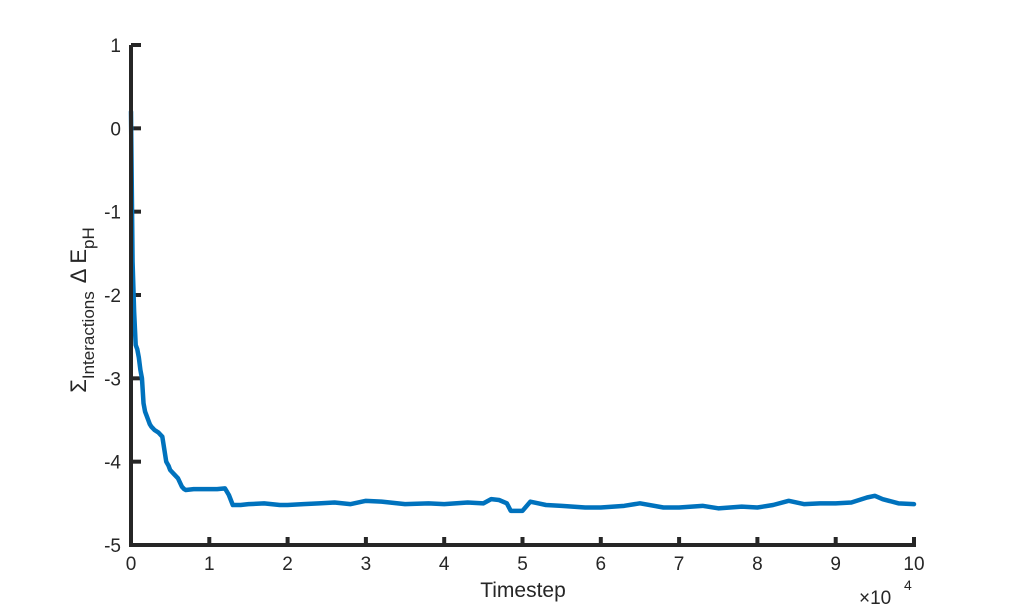 The width and height of the screenshot is (1011, 611). I want to click on y-tick-labels: 1 0 -1 -2 -3 -4 -5, so click(112, 296).